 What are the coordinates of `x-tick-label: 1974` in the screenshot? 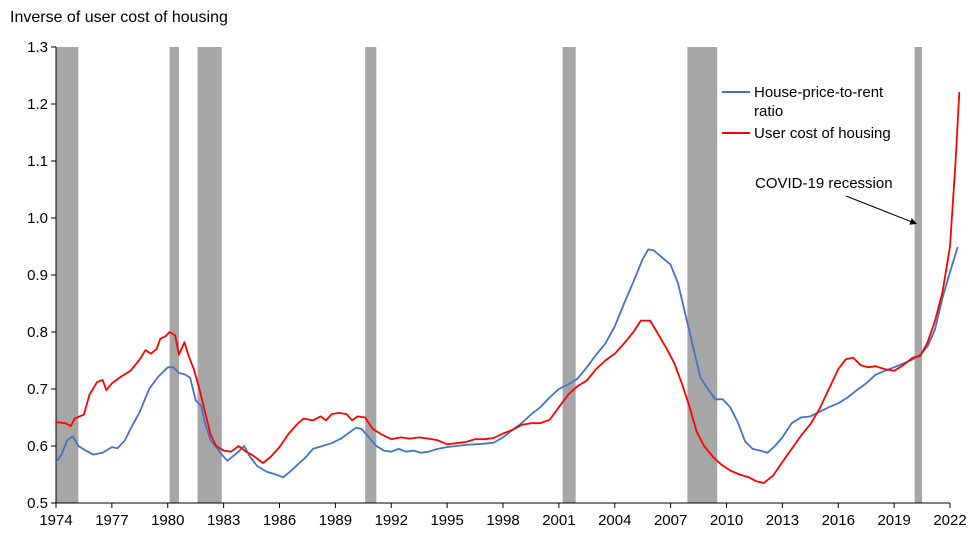 It's located at (55, 520).